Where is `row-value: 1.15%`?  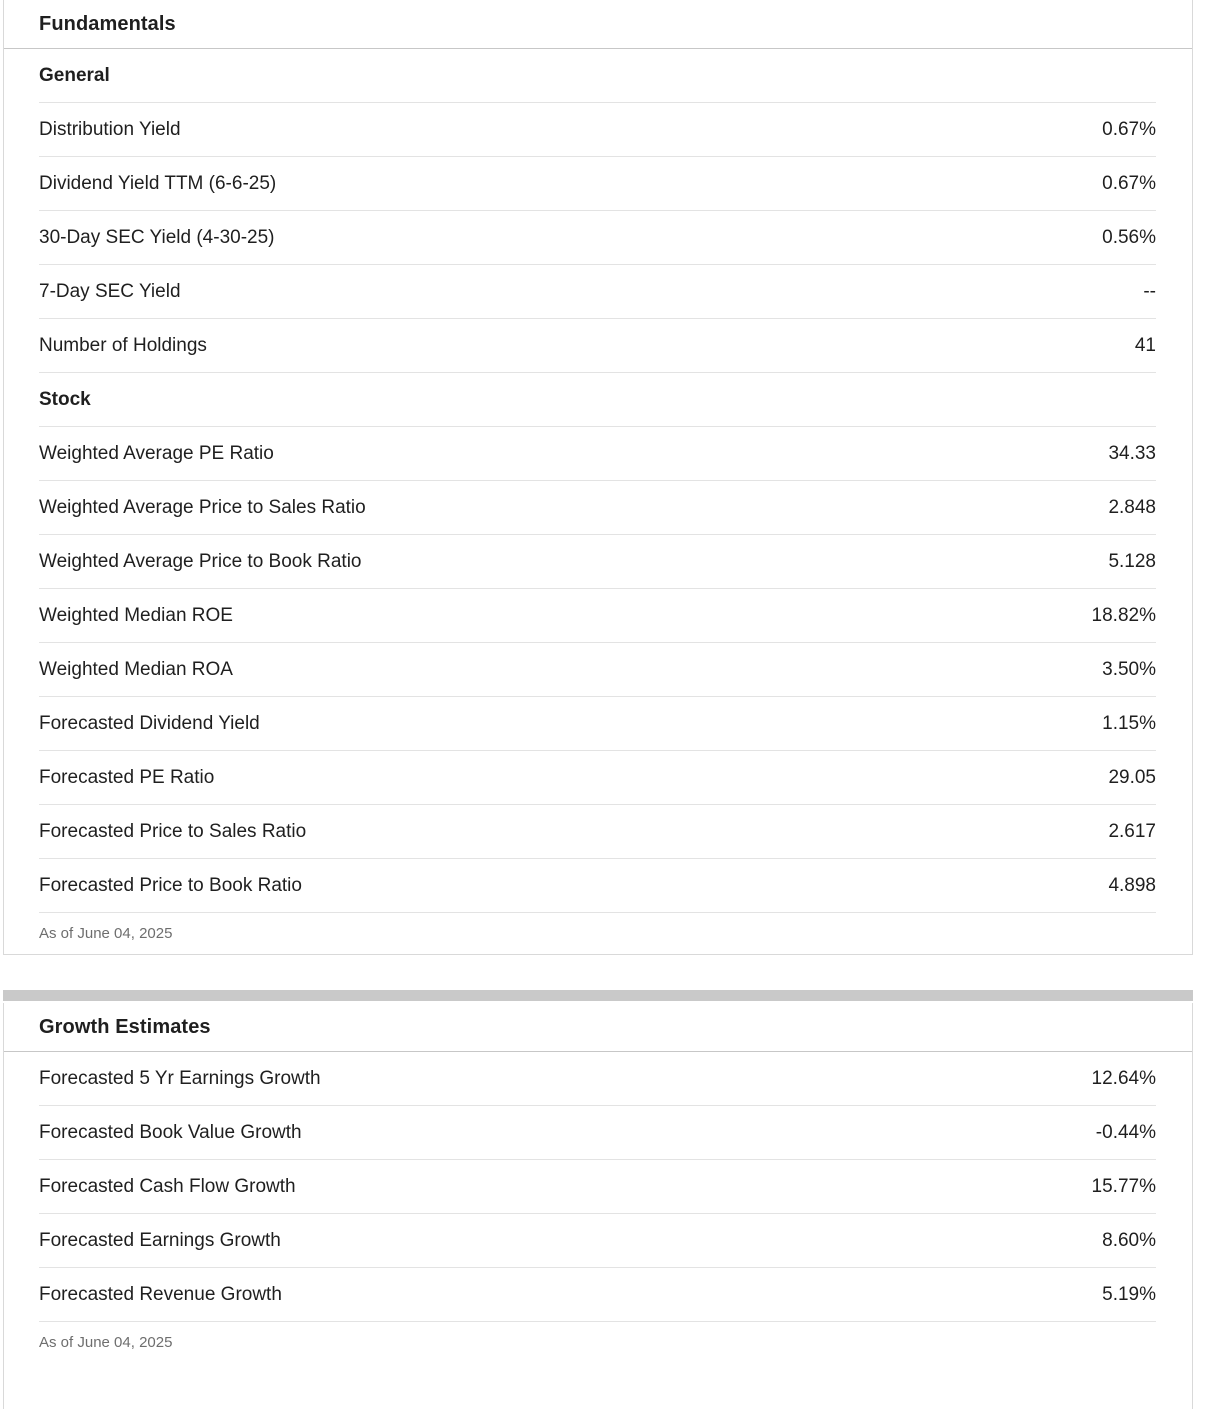
row-value: 1.15% is located at coordinates (1129, 723).